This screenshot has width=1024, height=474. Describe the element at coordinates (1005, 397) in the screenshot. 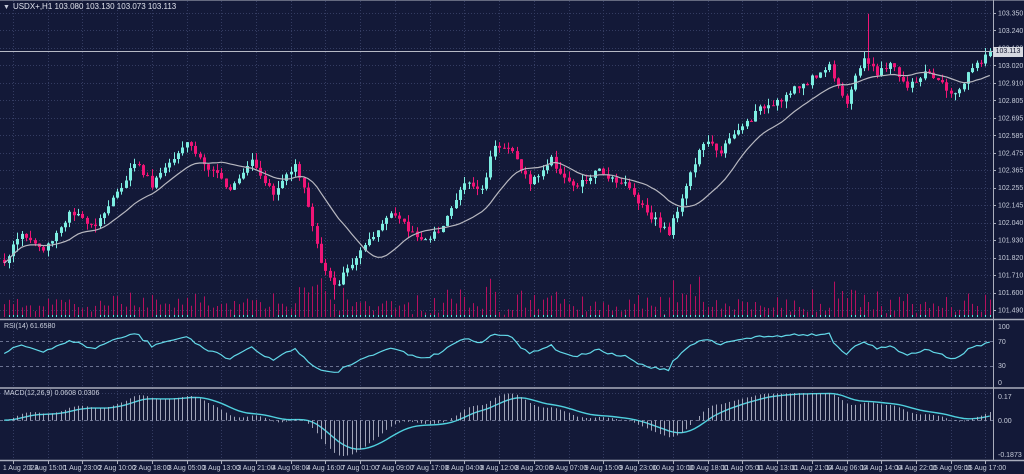

I see `macd-axis-label: 0.17` at that location.